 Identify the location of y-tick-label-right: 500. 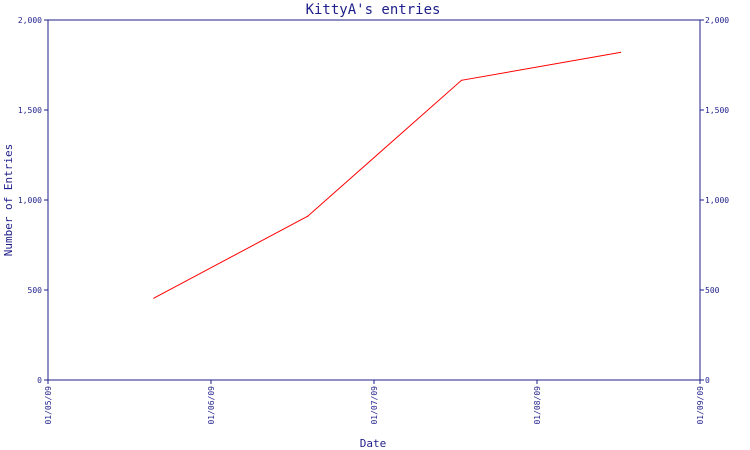
(712, 290).